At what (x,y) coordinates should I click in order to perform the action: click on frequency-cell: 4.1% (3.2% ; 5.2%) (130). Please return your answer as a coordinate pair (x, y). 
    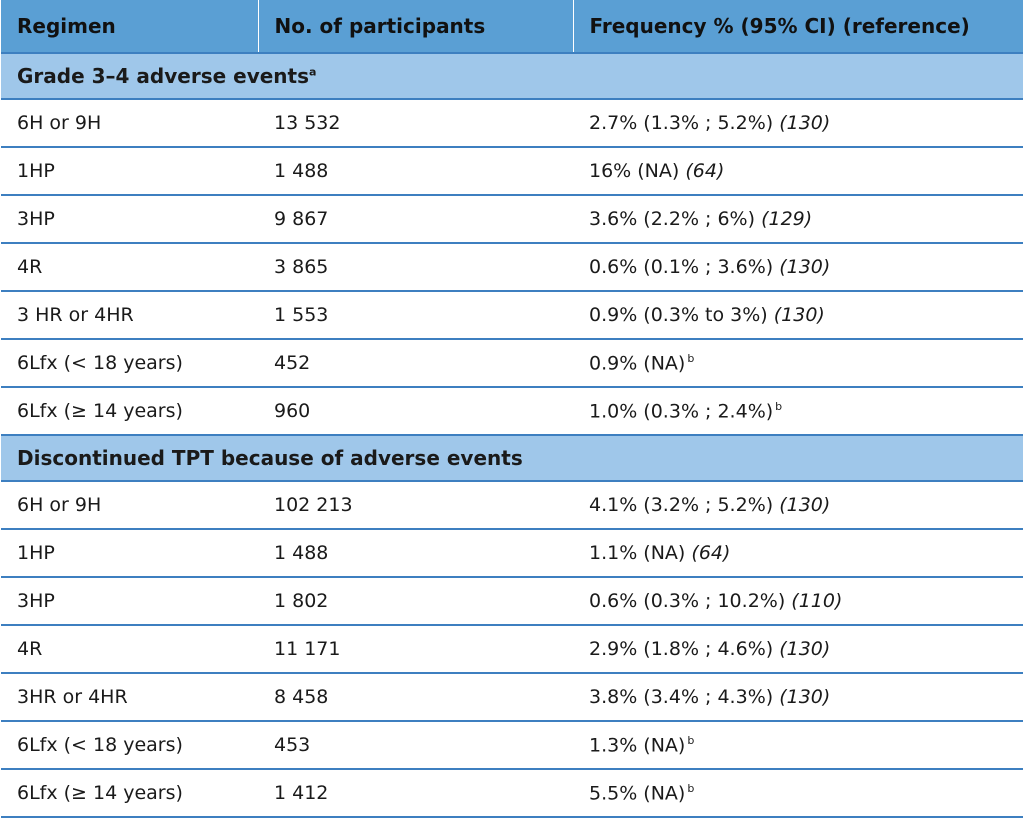
    Looking at the image, I should click on (798, 505).